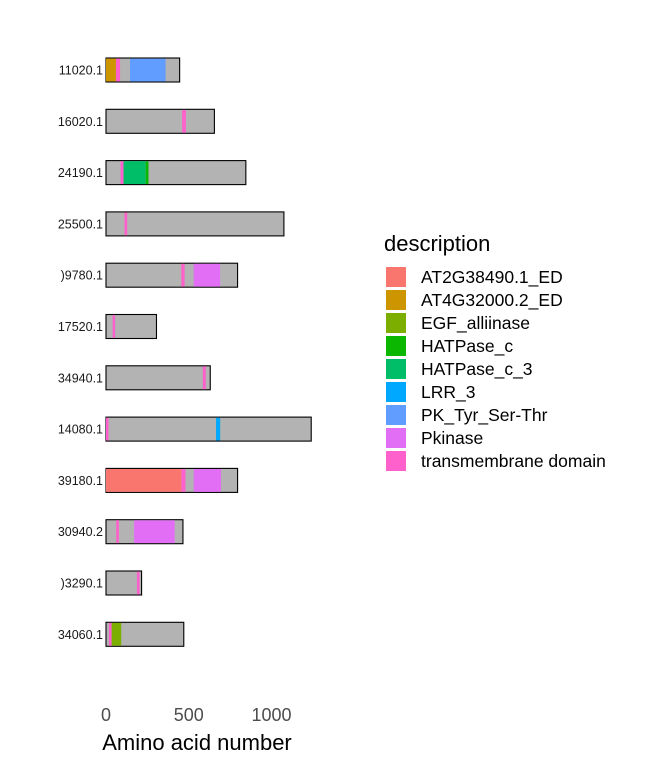 This screenshot has width=672, height=768. What do you see at coordinates (80, 173) in the screenshot?
I see `protein-label: 24190.1` at bounding box center [80, 173].